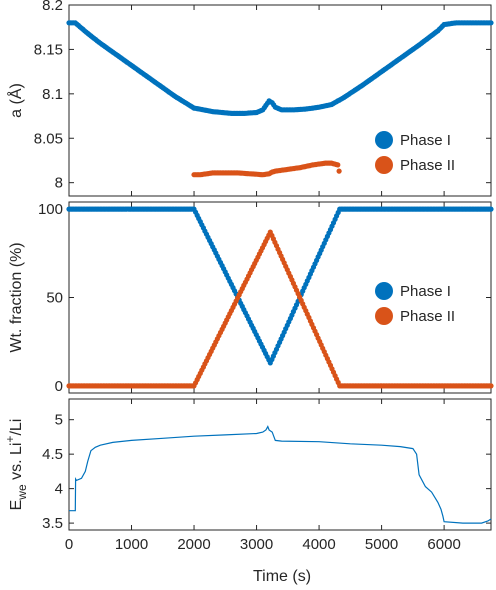 The image size is (496, 590). I want to click on x-tick-label: 5000, so click(381, 544).